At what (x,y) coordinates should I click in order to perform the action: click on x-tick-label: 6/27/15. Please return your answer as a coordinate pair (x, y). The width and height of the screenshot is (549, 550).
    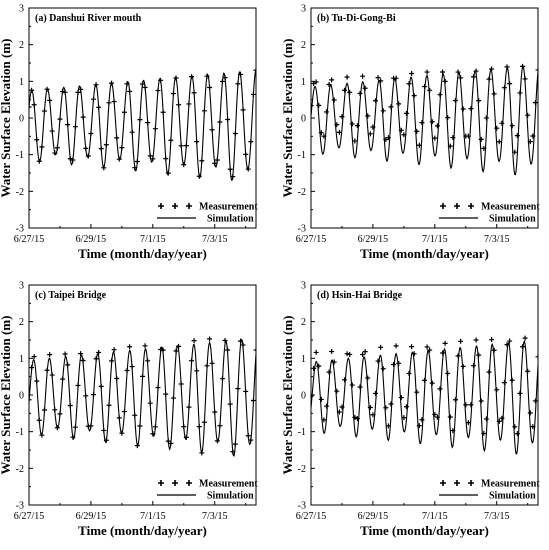
    Looking at the image, I should click on (311, 239).